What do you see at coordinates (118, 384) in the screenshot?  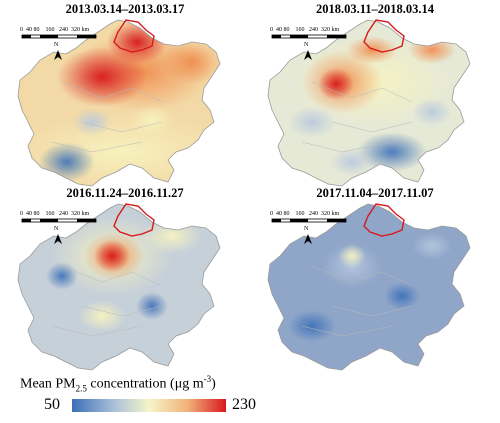 I see `legend-title: Mean PM2.5 concentration (μg m-3)` at bounding box center [118, 384].